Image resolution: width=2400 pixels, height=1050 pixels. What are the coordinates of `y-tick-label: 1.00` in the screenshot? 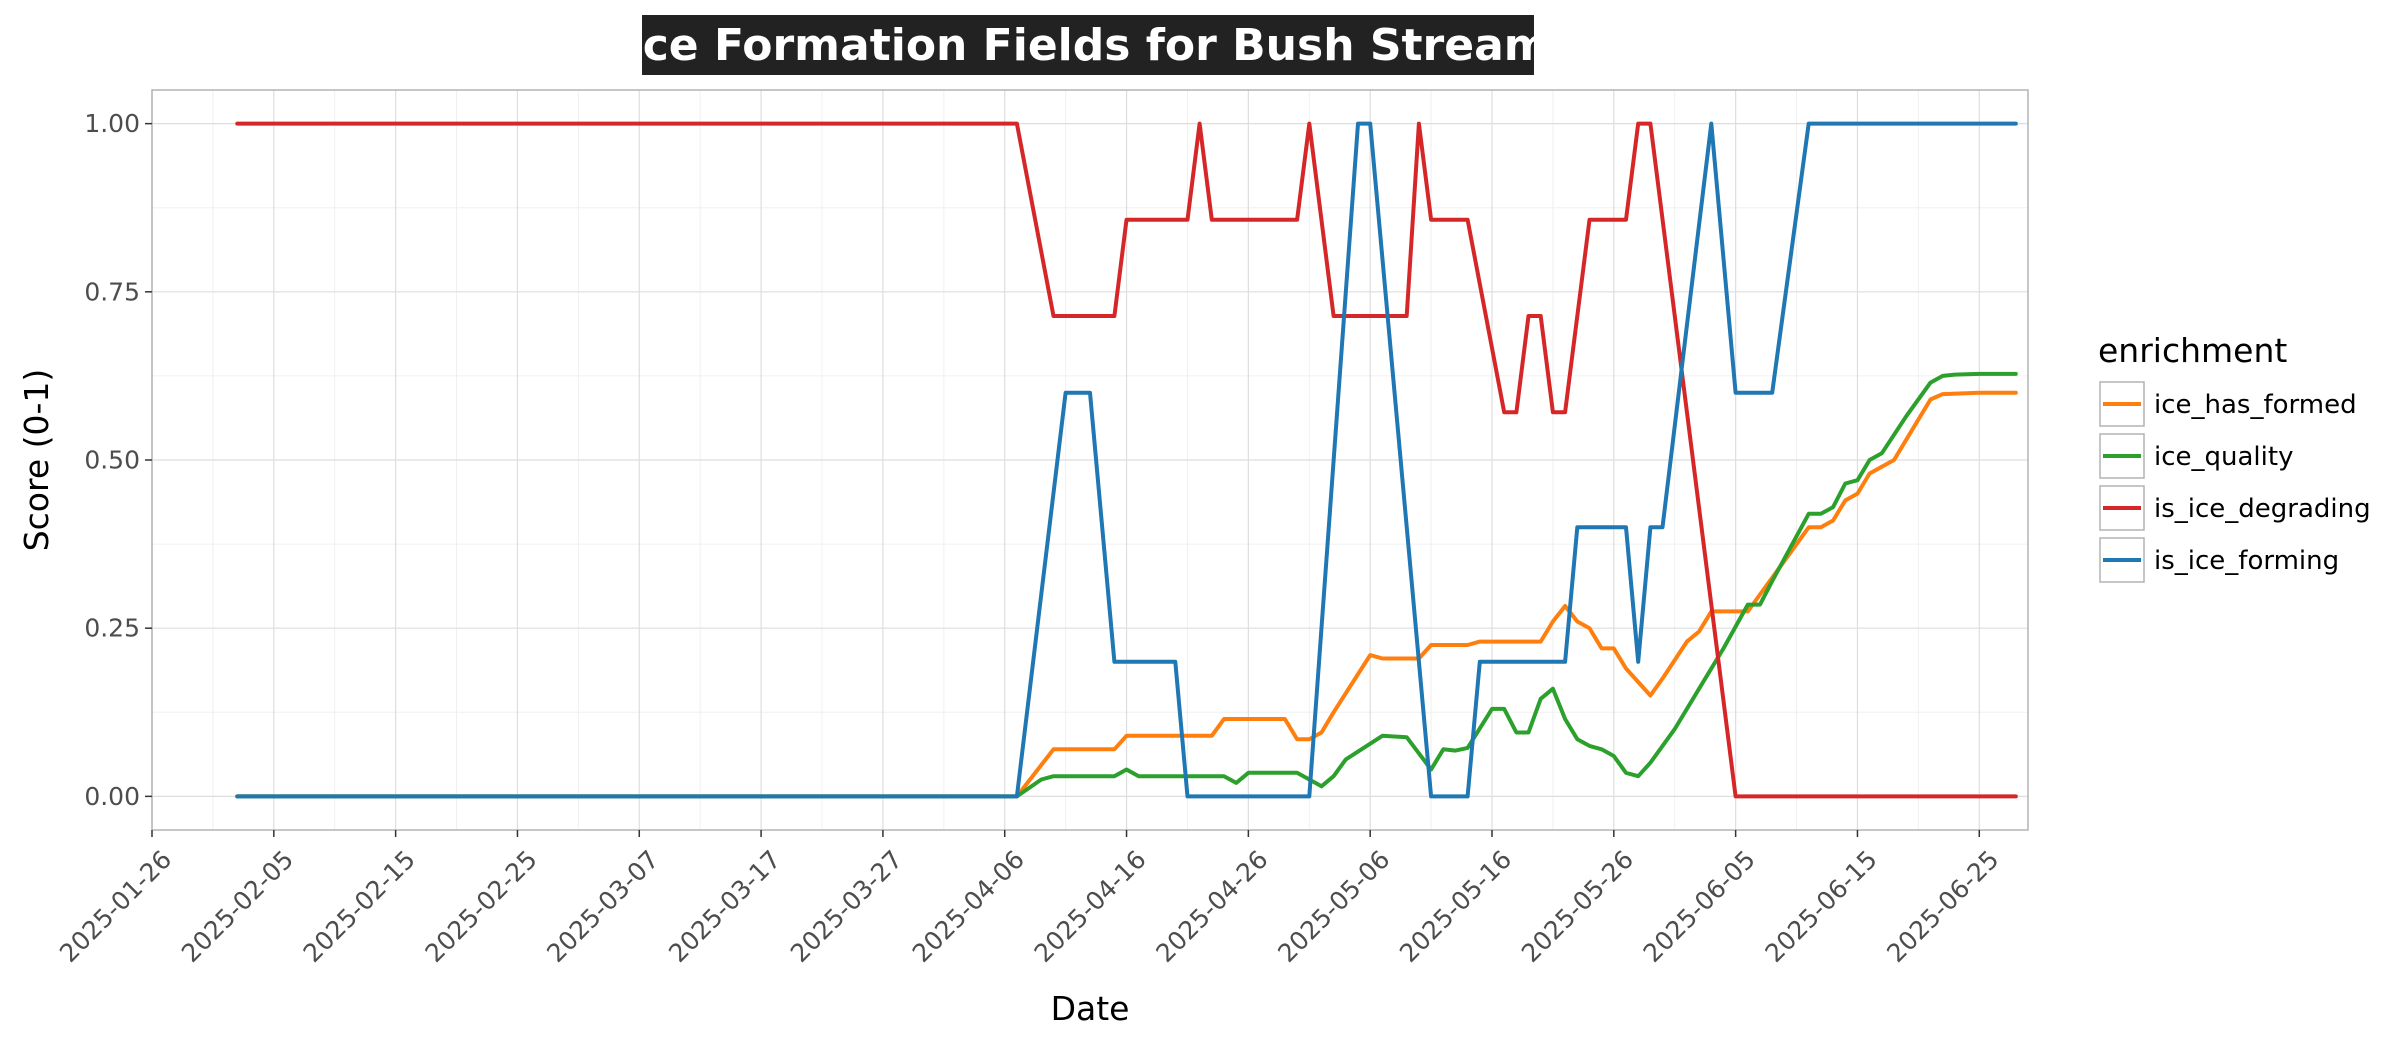 It's located at (112, 123).